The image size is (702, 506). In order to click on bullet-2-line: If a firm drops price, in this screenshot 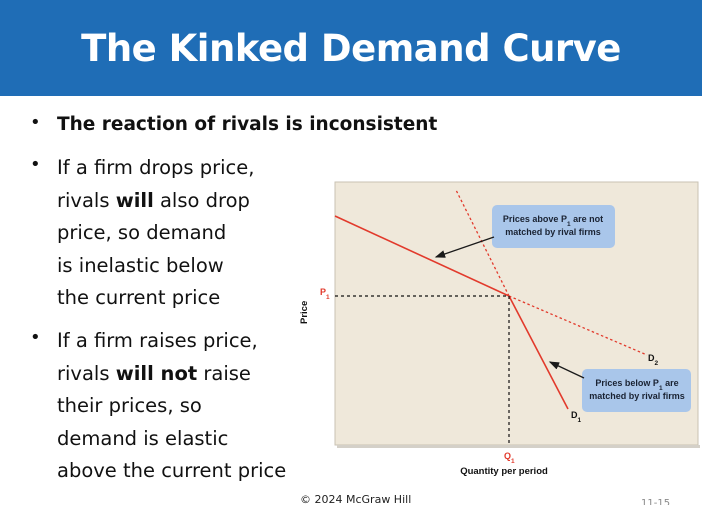, I will do `click(156, 167)`.